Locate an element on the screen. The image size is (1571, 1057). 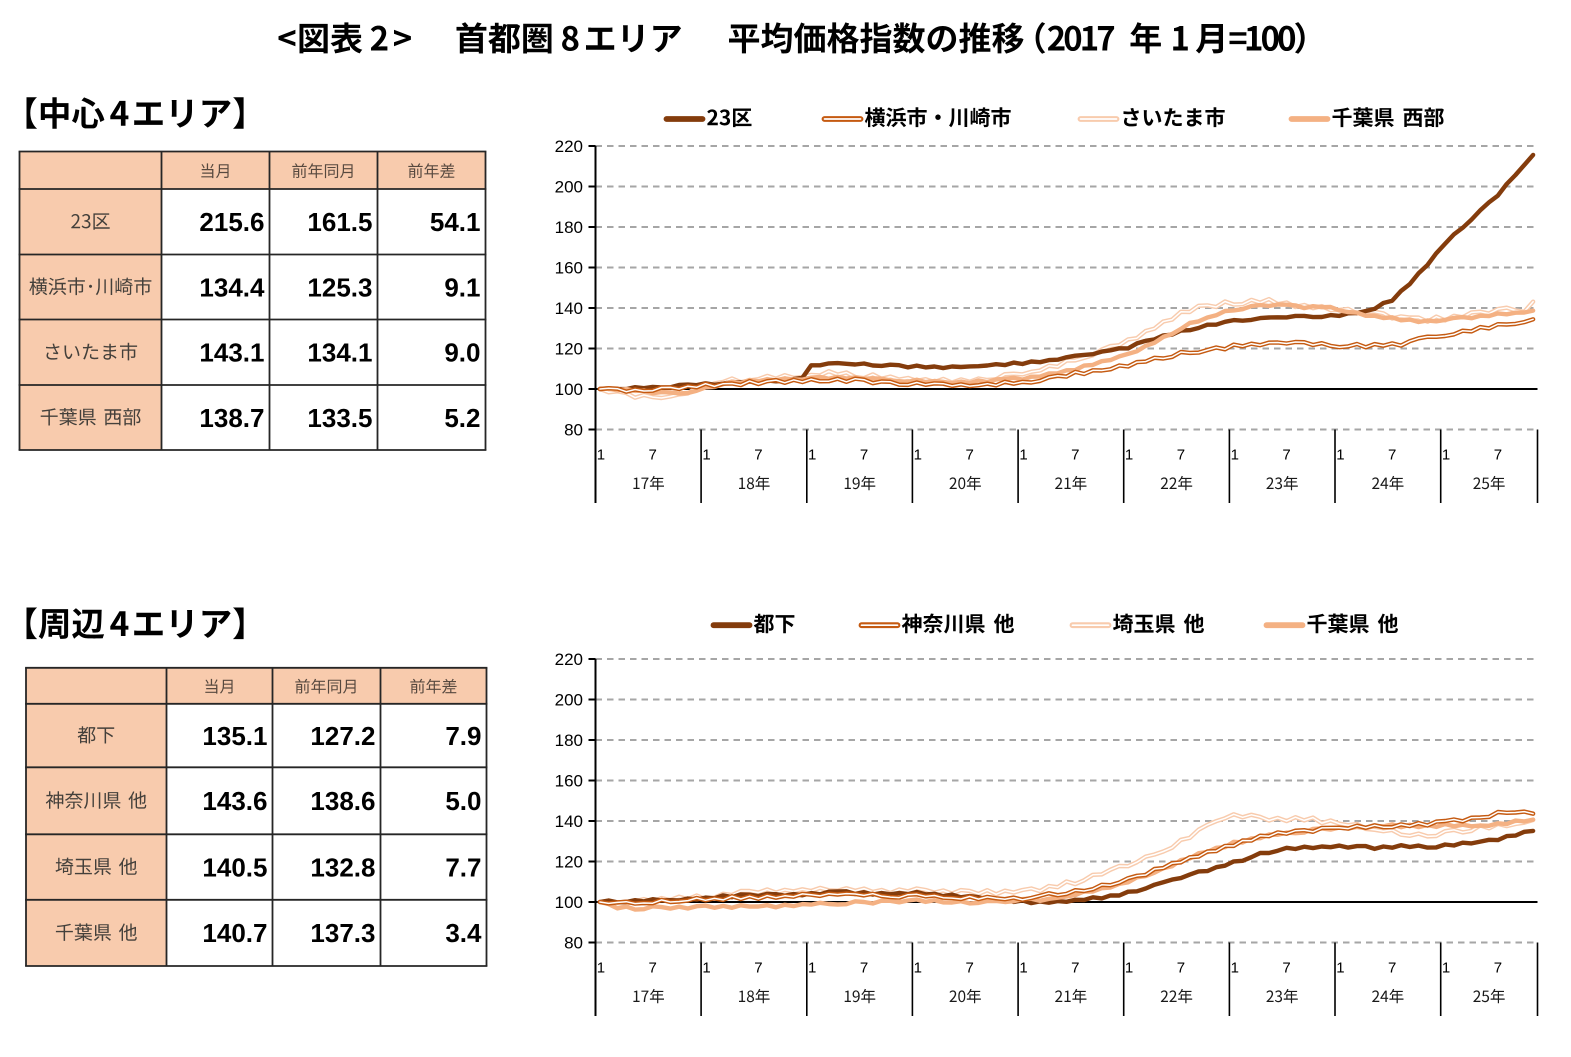
svg-text: 134.1 is located at coordinates (339, 353).